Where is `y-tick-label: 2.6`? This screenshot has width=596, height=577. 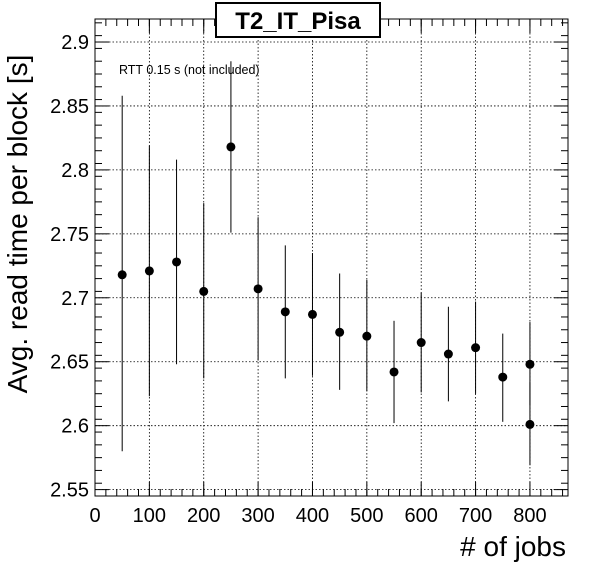
y-tick-label: 2.6 is located at coordinates (75, 427).